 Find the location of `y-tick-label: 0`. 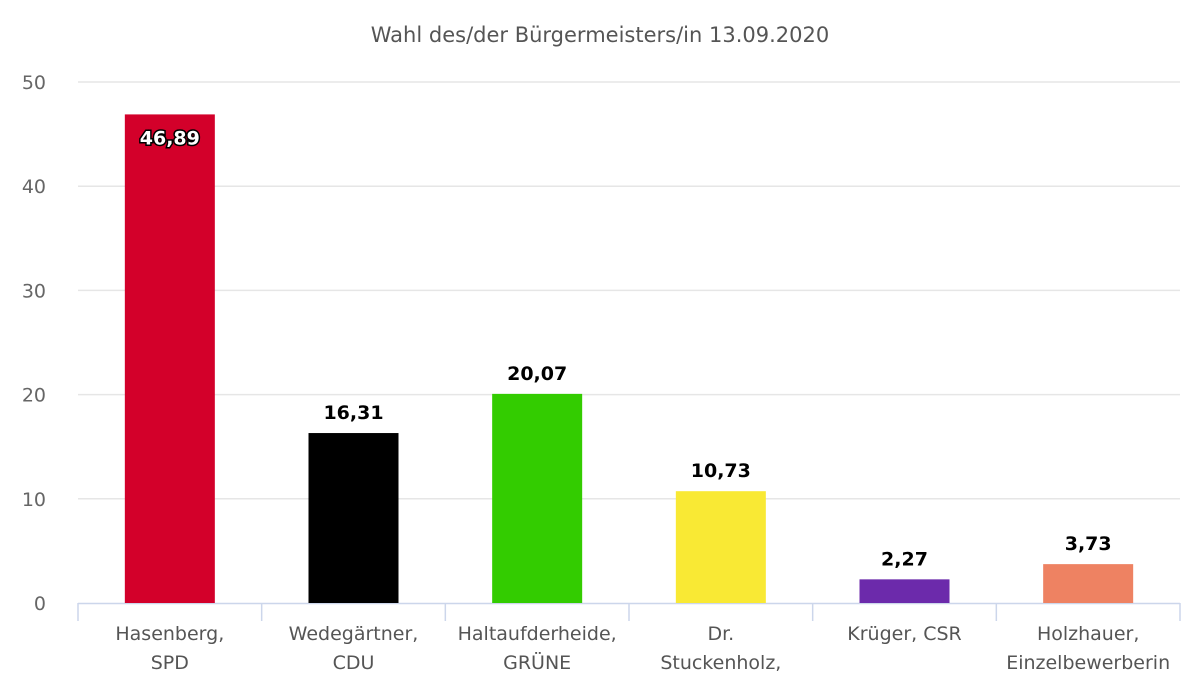

y-tick-label: 0 is located at coordinates (40, 604).